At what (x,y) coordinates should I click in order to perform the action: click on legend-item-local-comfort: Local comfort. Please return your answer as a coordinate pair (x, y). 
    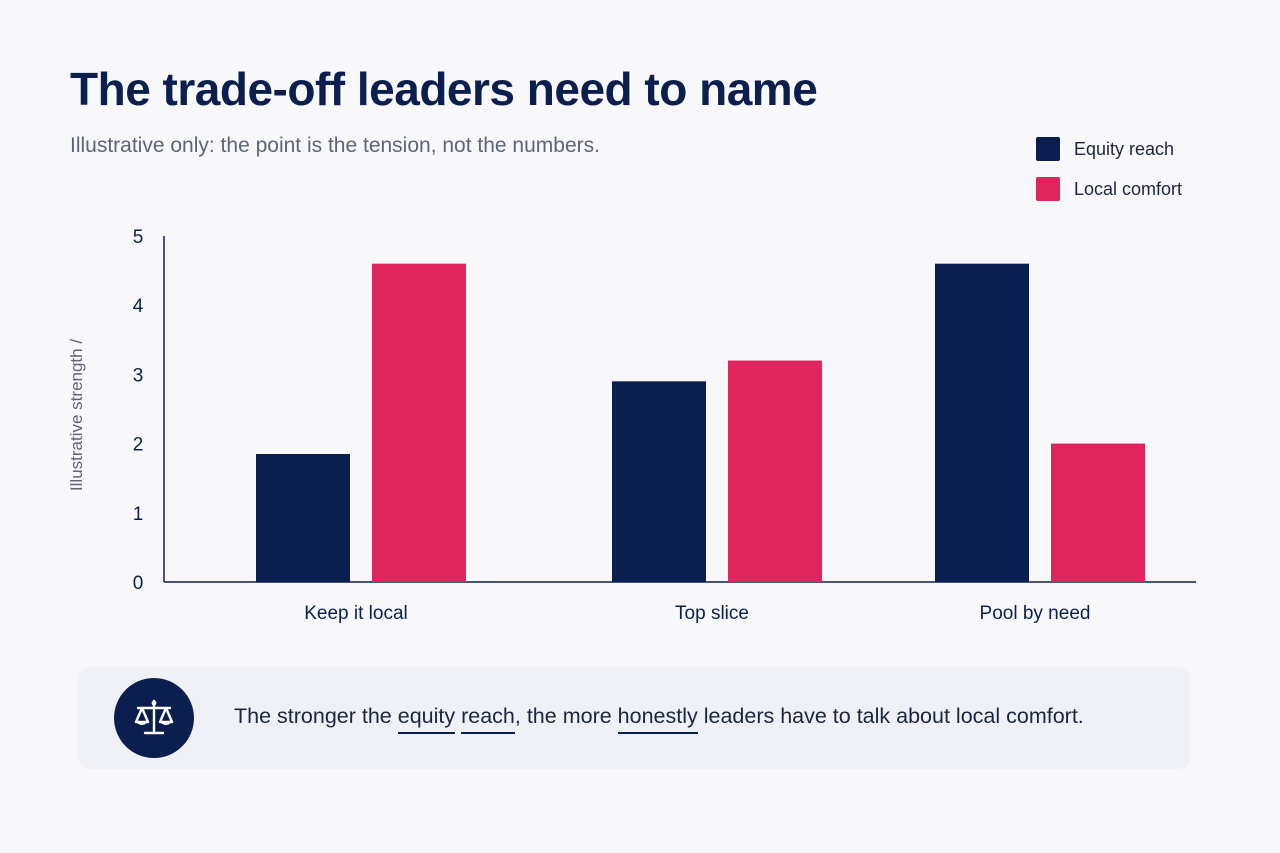
    Looking at the image, I should click on (1109, 189).